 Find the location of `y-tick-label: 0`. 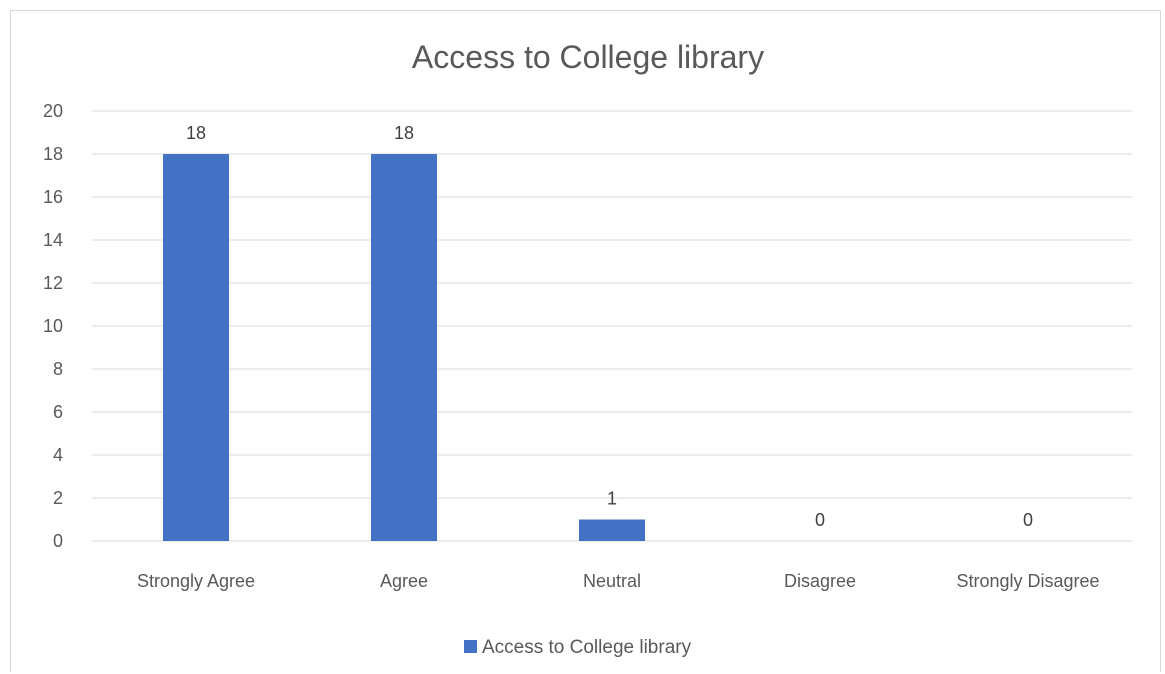

y-tick-label: 0 is located at coordinates (58, 541).